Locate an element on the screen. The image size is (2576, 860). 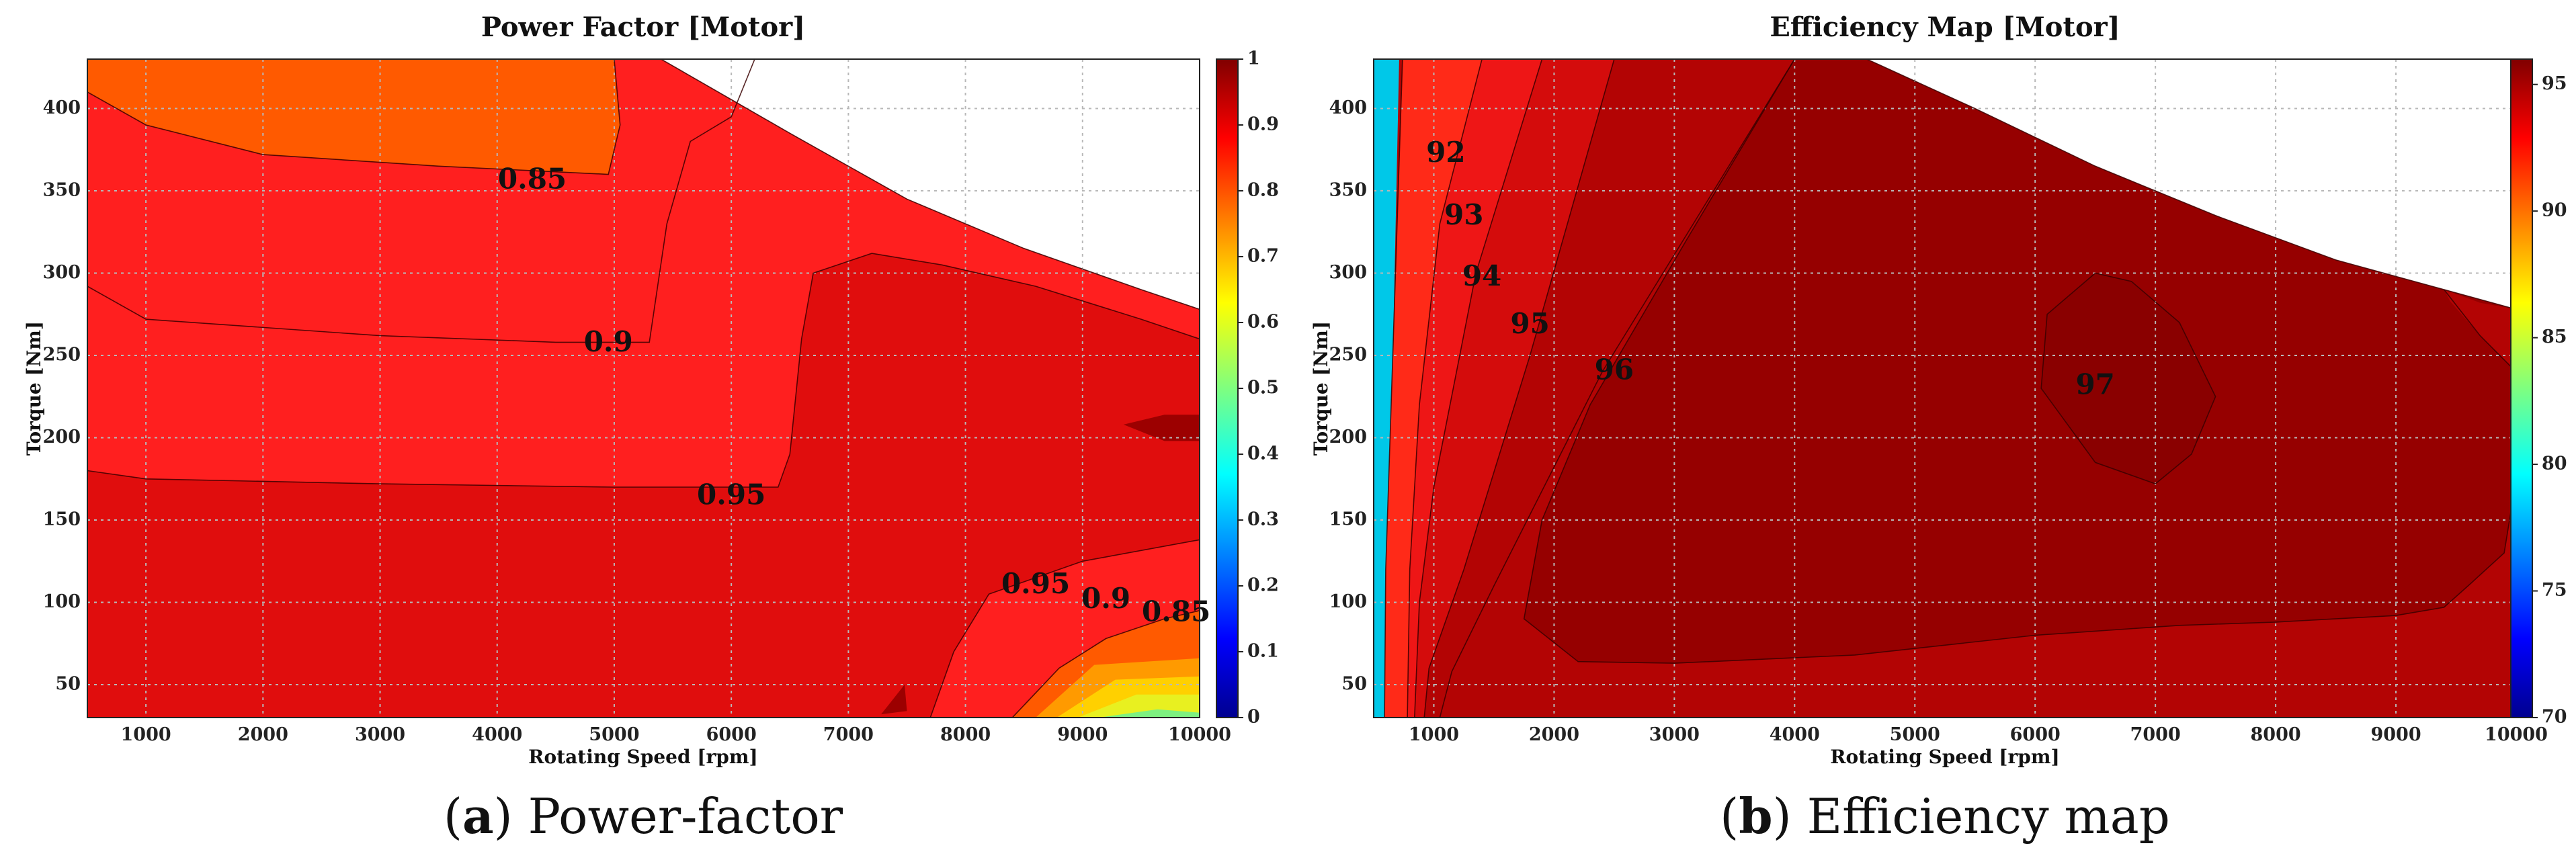
colorbar-tick-label: 0.2 is located at coordinates (1263, 585).